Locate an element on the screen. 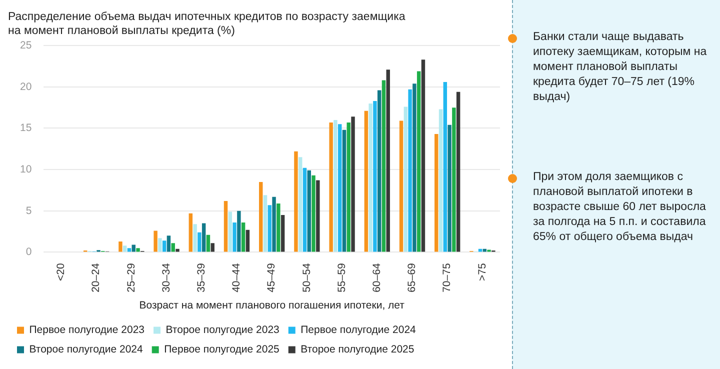 The height and width of the screenshot is (369, 720). x-tick-label: 25–29 is located at coordinates (131, 277).